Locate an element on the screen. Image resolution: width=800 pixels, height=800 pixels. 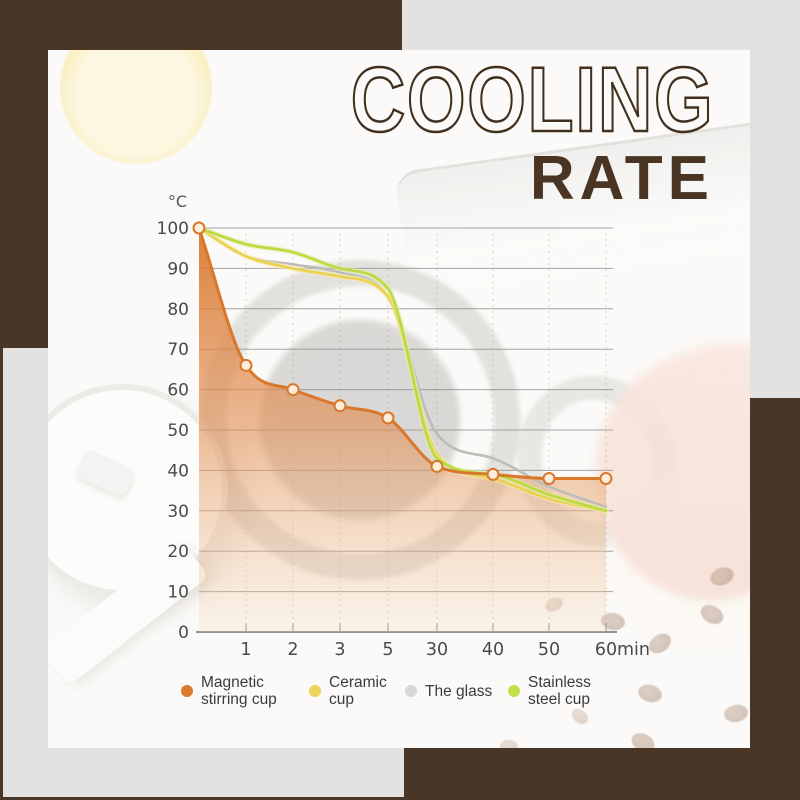
svg-text: 80 is located at coordinates (178, 310).